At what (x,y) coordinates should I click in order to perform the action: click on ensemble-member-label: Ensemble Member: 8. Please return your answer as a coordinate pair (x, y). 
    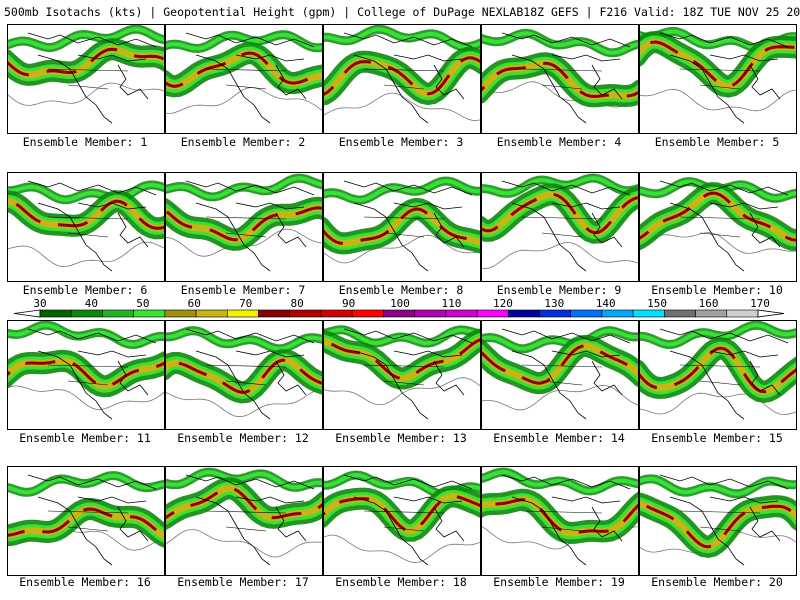
    Looking at the image, I should click on (401, 290).